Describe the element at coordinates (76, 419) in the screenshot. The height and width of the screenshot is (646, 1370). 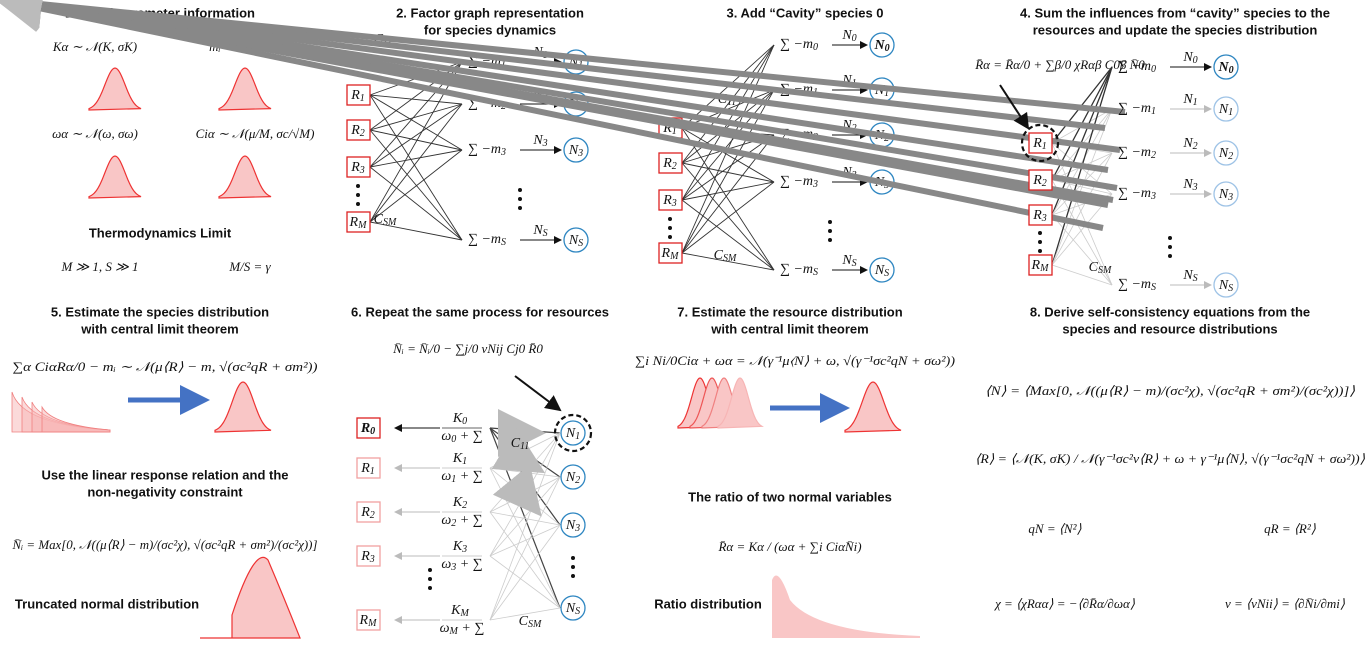
I see `decay-curve` at that location.